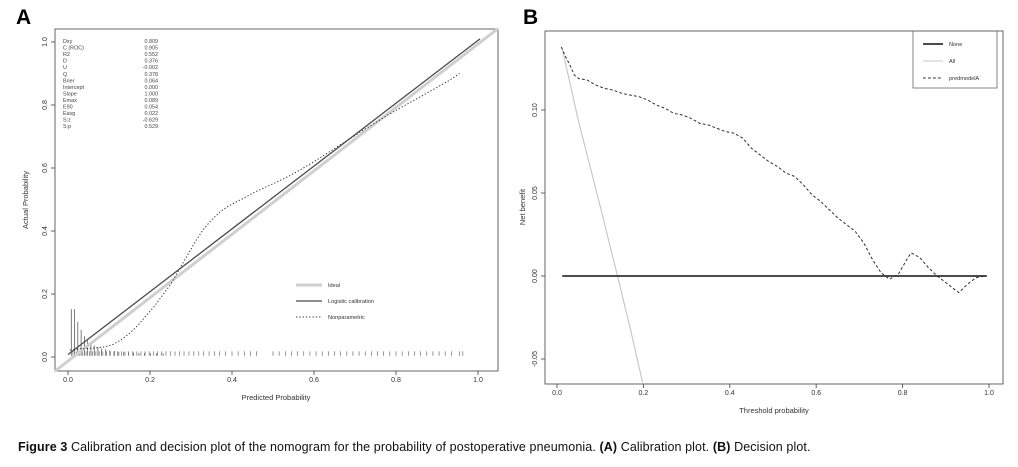 Image resolution: width=1018 pixels, height=467 pixels. I want to click on x-axis: 0.0 0.2 0.4 0.6 0.8 1.0 Predicted Probability, so click(273, 386).